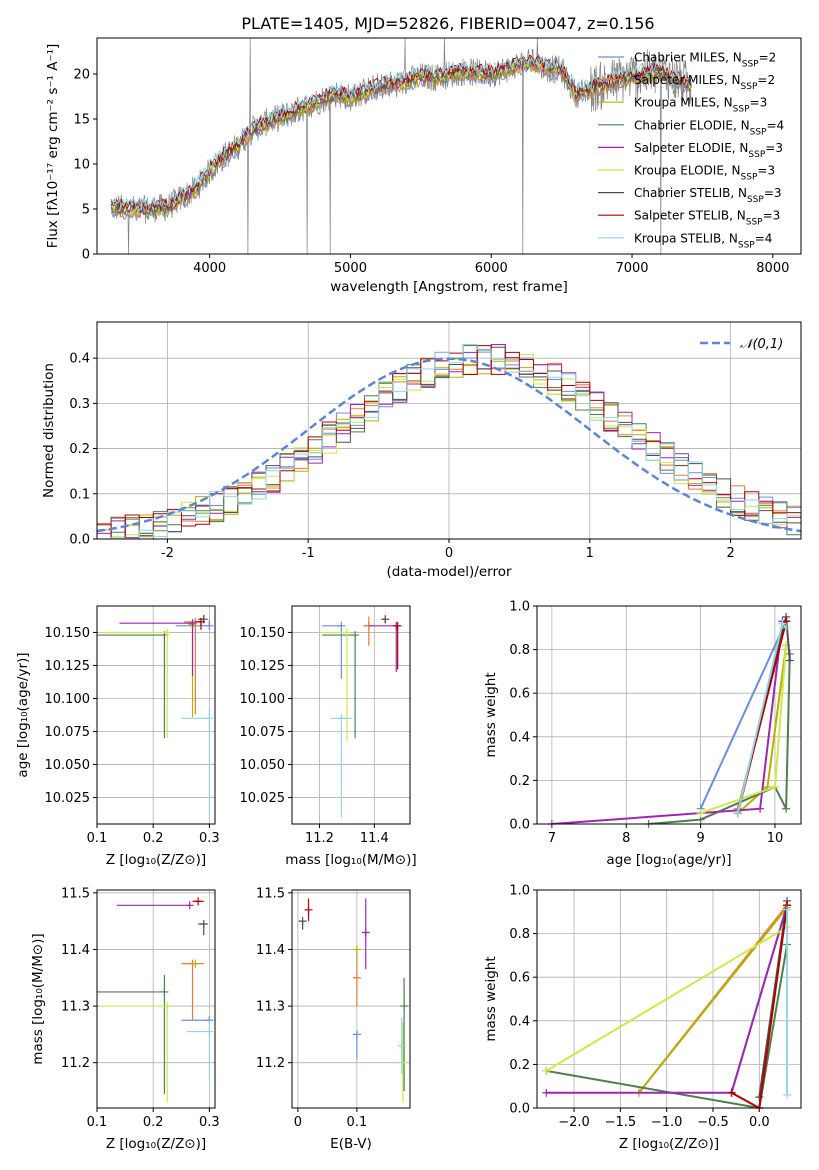 Image resolution: width=819 pixels, height=1170 pixels. Describe the element at coordinates (775, 838) in the screenshot. I see `x-tick-label: 10` at that location.